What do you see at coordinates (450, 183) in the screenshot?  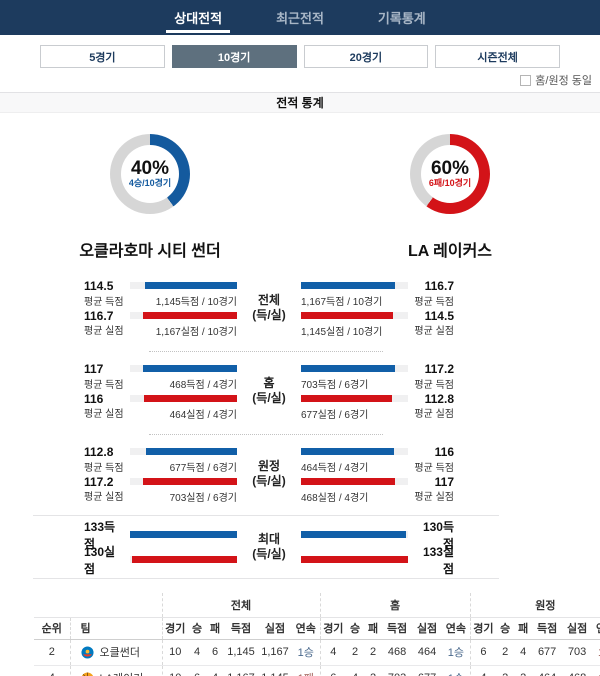 I see `right-winrate-detail: 6패/10경기` at bounding box center [450, 183].